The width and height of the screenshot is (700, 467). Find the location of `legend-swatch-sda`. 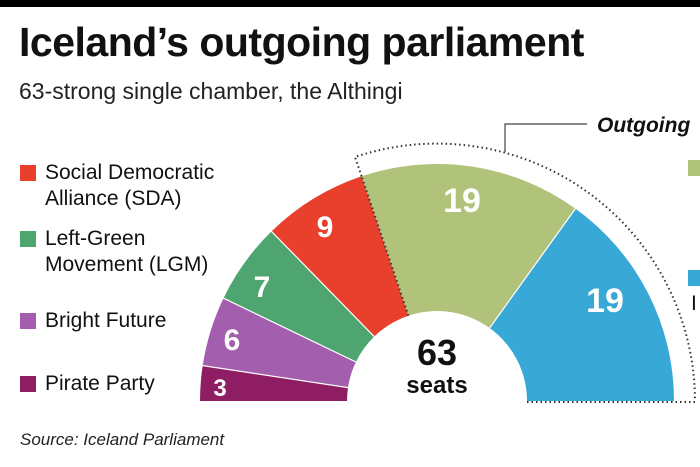

legend-swatch-sda is located at coordinates (28, 173).